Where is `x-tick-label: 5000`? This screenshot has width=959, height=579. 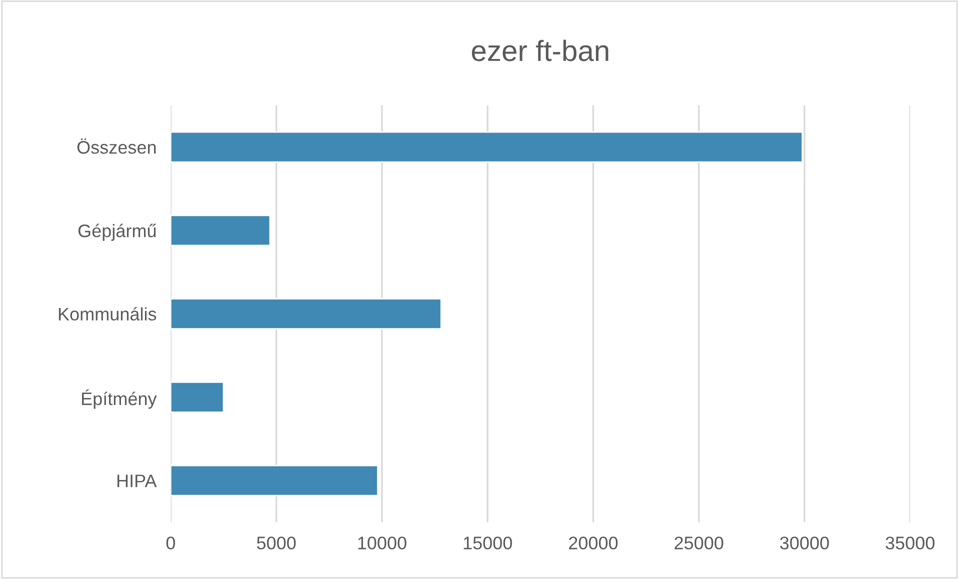 x-tick-label: 5000 is located at coordinates (276, 543).